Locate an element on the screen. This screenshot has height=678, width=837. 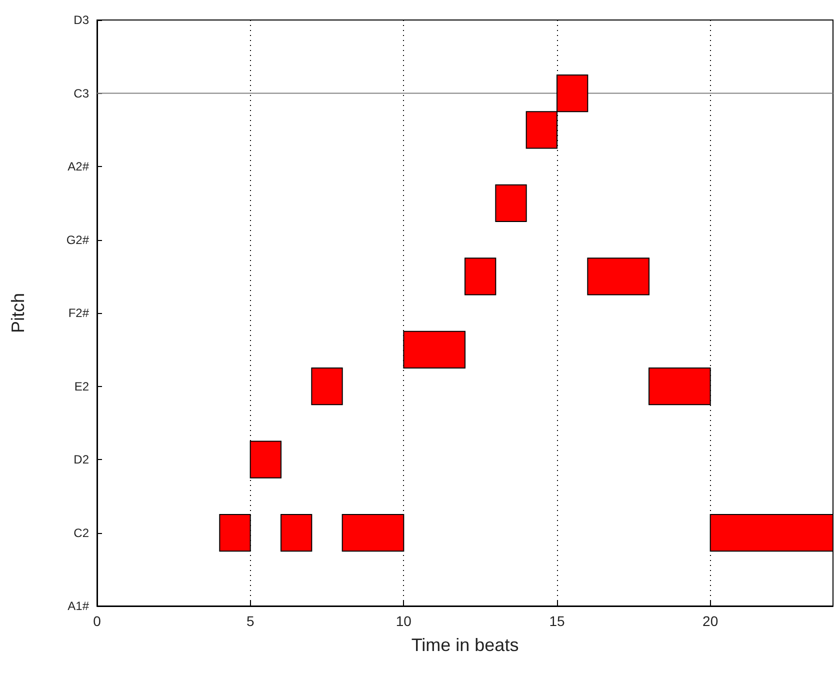
y-axis-title: Pitch is located at coordinates (18, 313).